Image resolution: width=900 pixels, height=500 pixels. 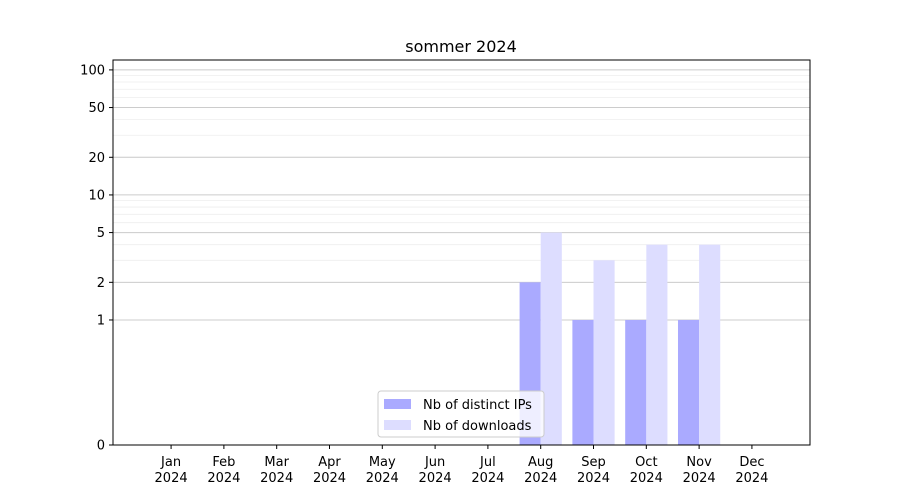 What do you see at coordinates (477, 426) in the screenshot?
I see `legend-label: Nb of downloads` at bounding box center [477, 426].